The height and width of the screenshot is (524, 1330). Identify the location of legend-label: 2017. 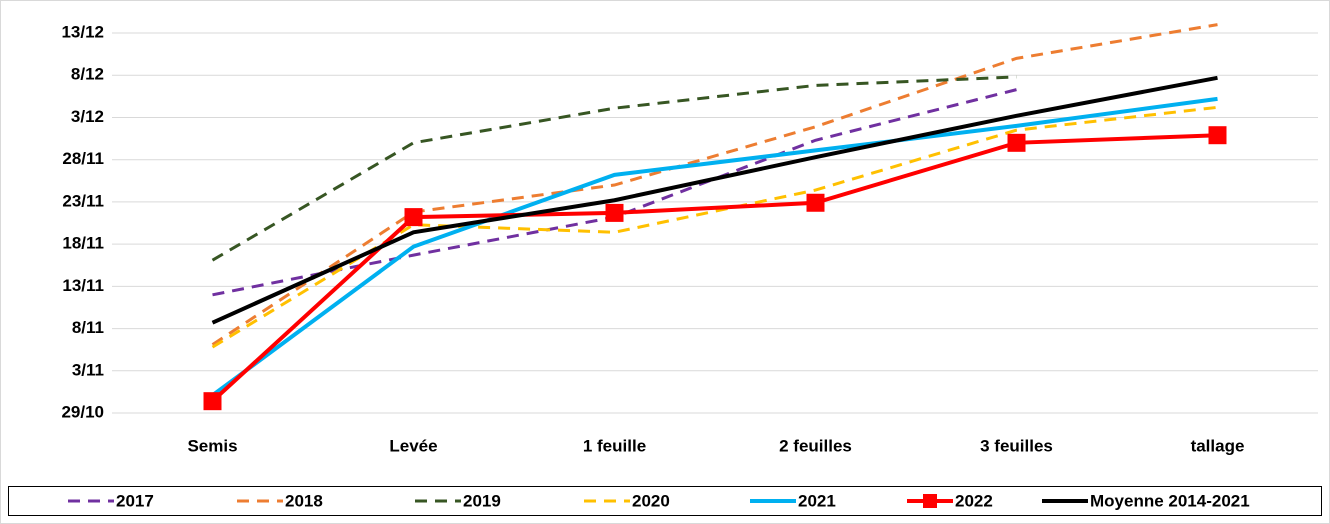
(135, 500).